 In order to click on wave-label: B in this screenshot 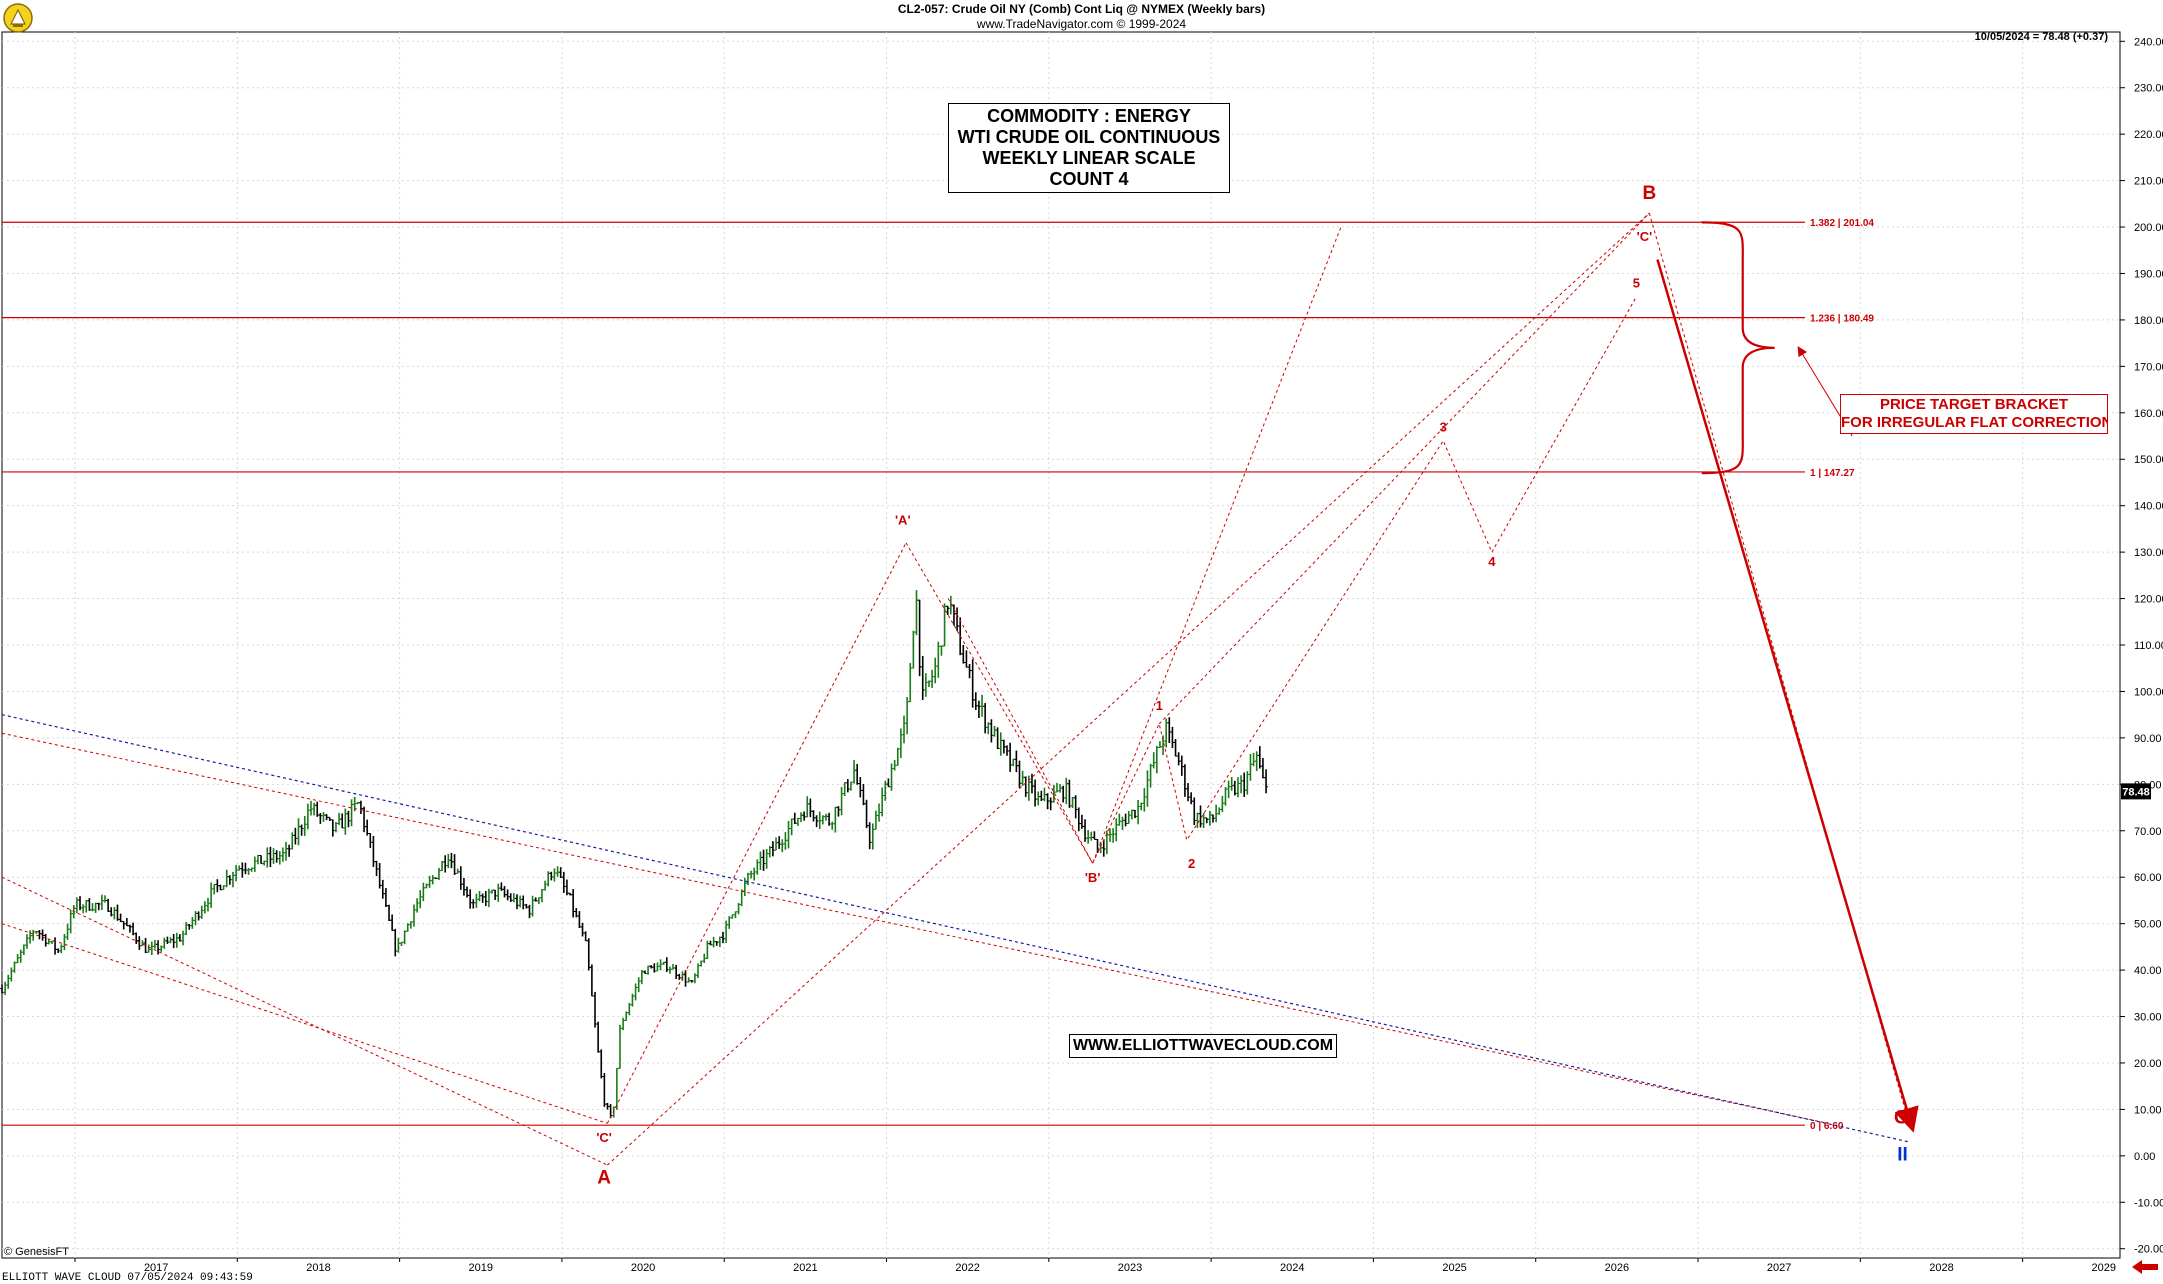, I will do `click(1649, 193)`.